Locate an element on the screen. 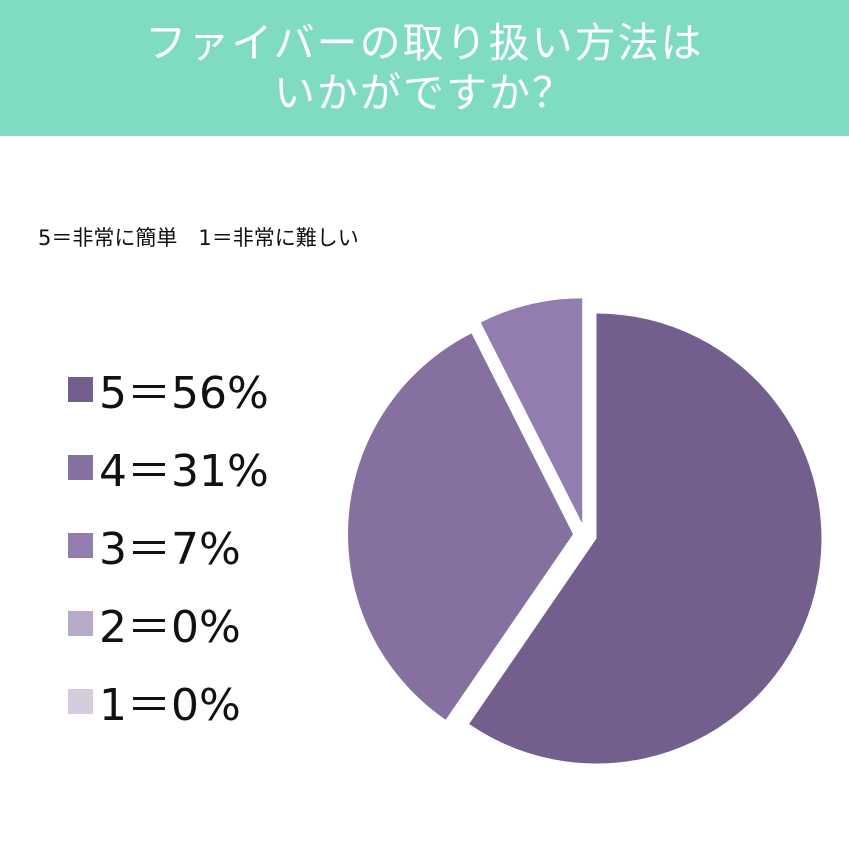 This screenshot has width=849, height=850. legend: 5＝56% 4＝31% 3＝7% 2＝0% 1＝0% is located at coordinates (168, 545).